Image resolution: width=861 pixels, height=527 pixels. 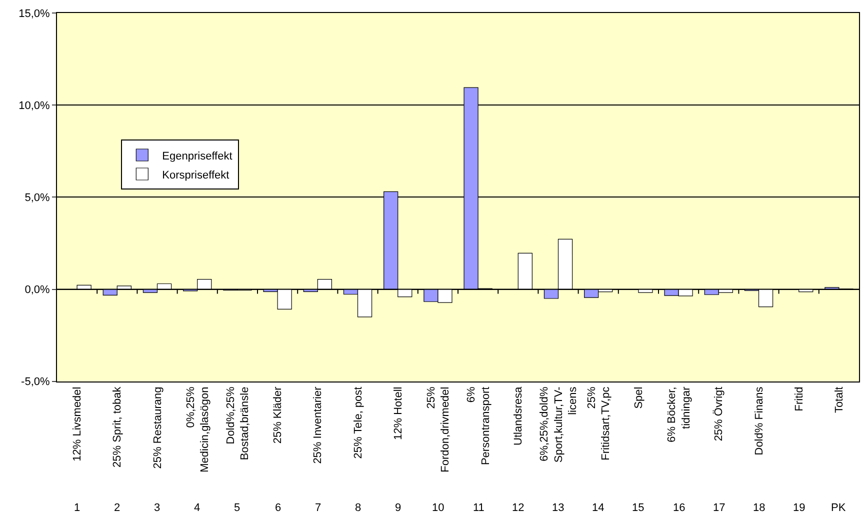 What do you see at coordinates (196, 175) in the screenshot?
I see `legend-label: Korspriseffekt` at bounding box center [196, 175].